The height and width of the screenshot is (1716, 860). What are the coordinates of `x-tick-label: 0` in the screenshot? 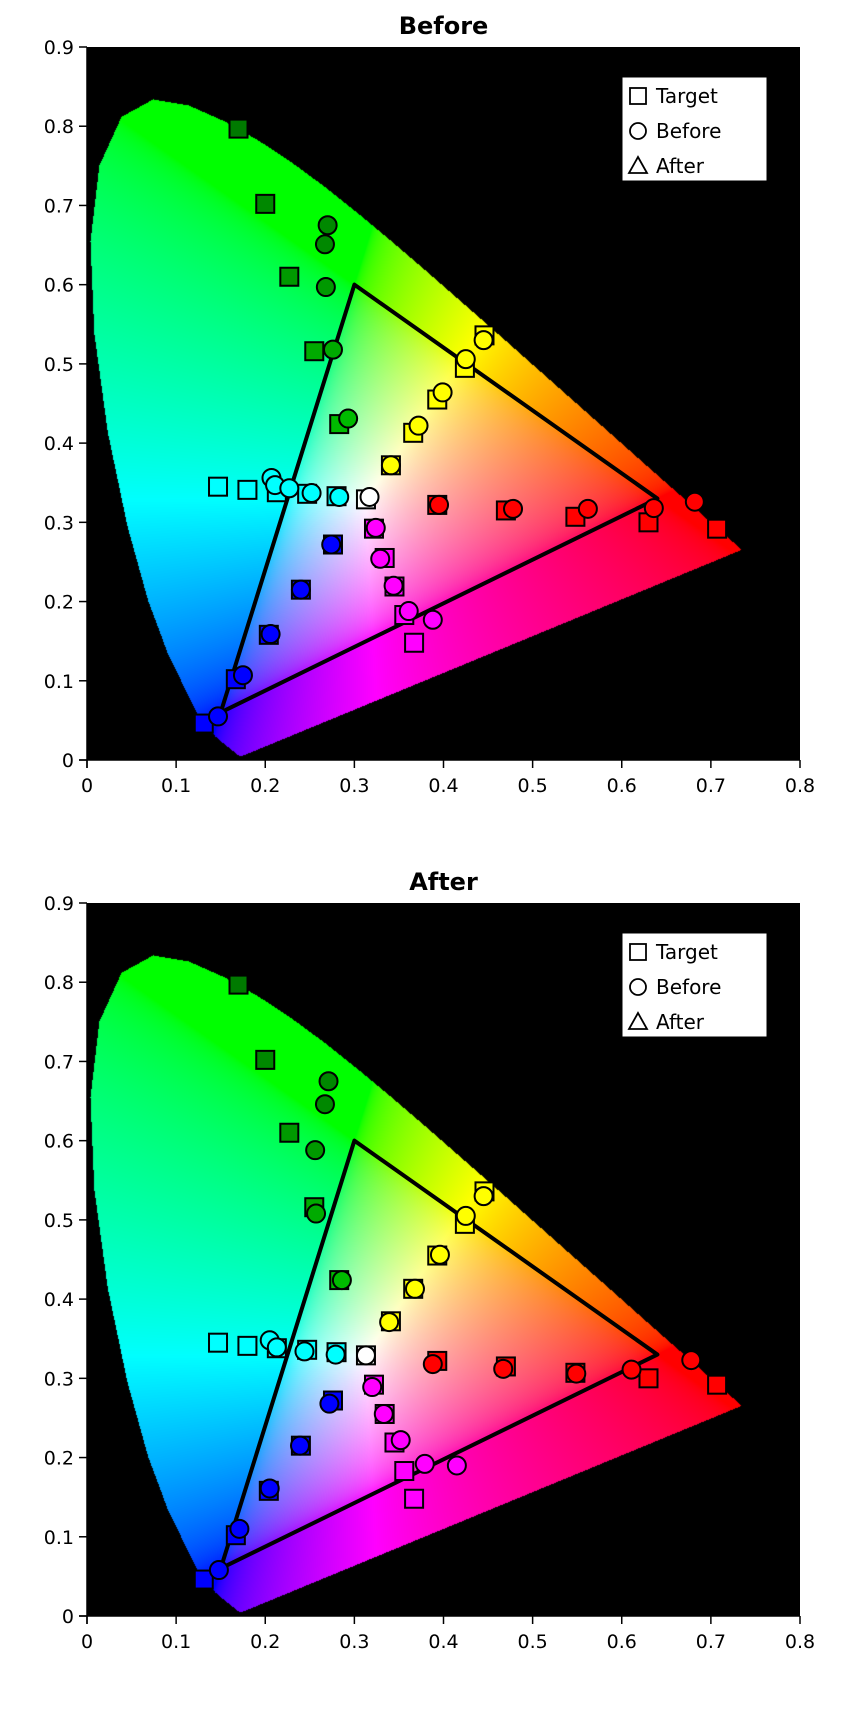 It's located at (87, 786).